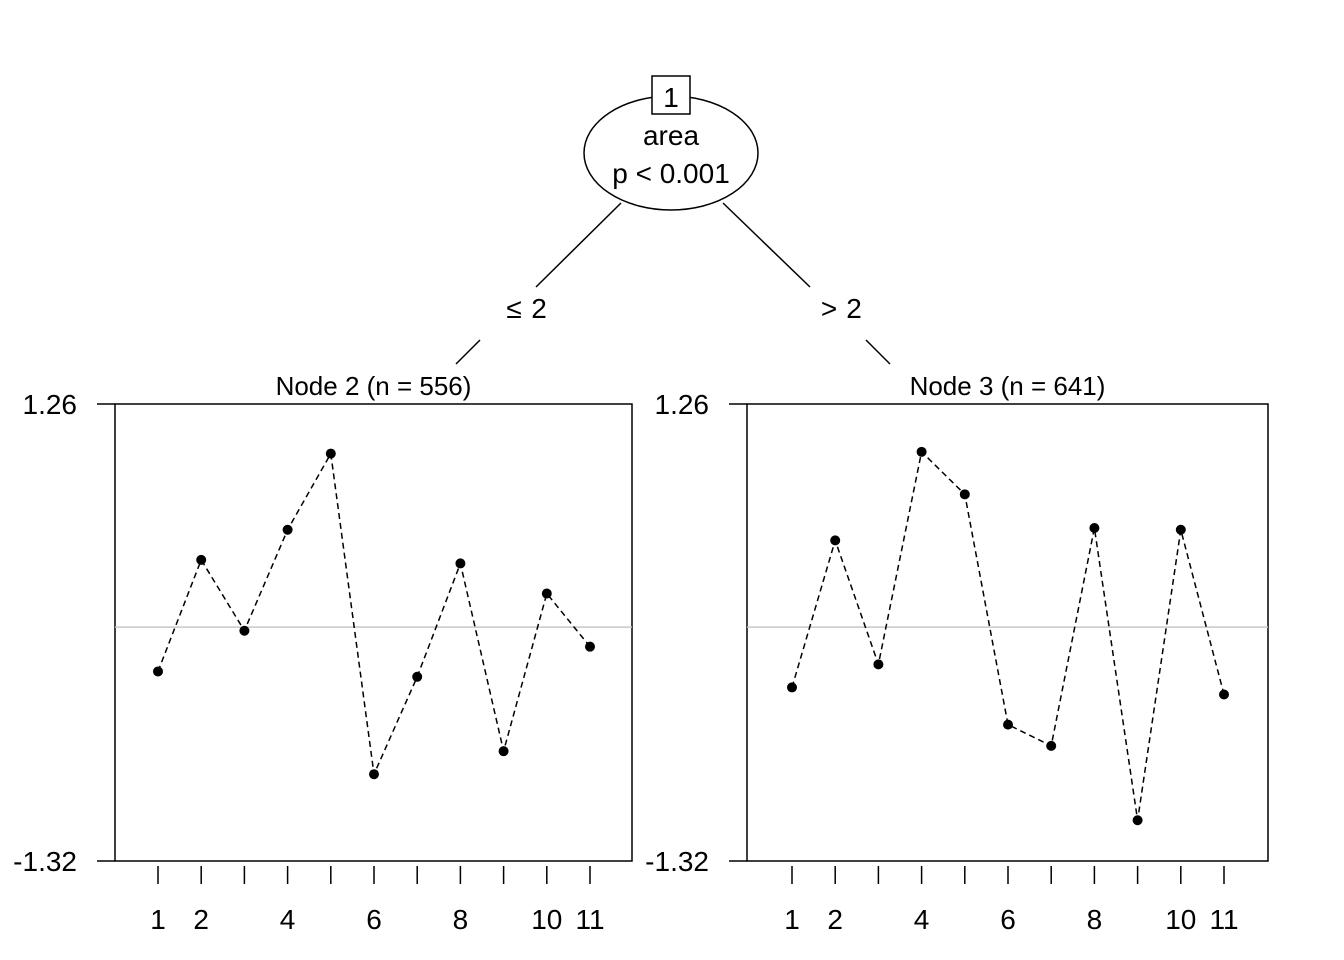  What do you see at coordinates (671, 173) in the screenshot?
I see `root-node-pvalue: p < 0.001` at bounding box center [671, 173].